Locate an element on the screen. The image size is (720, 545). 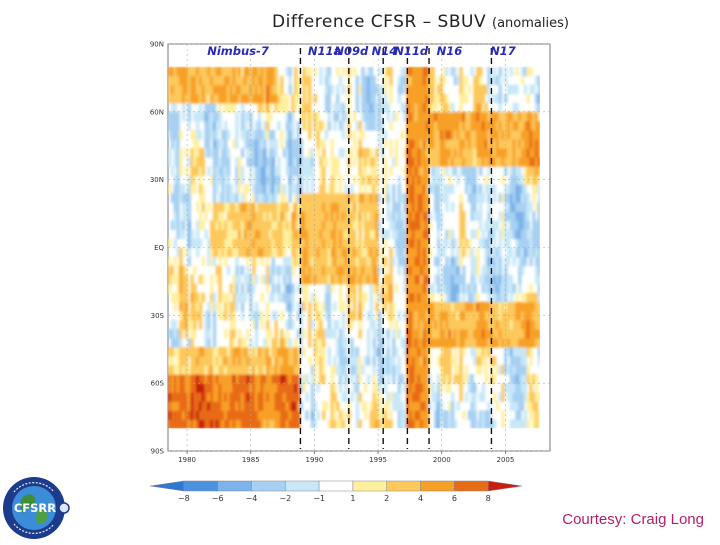
x-tick-label: 1980 is located at coordinates (187, 460).